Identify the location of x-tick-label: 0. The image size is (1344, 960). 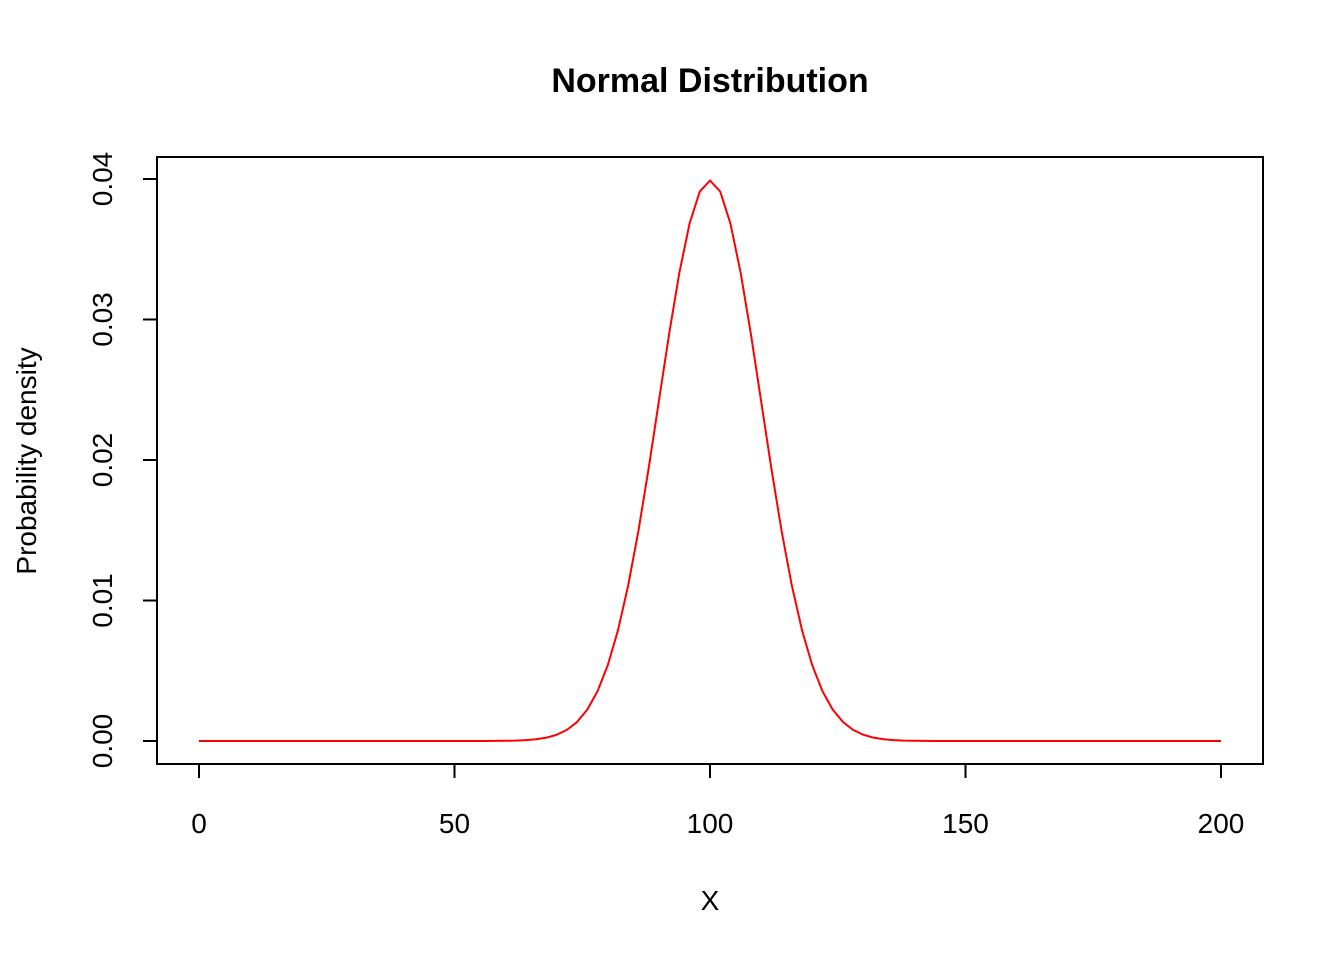
(199, 823).